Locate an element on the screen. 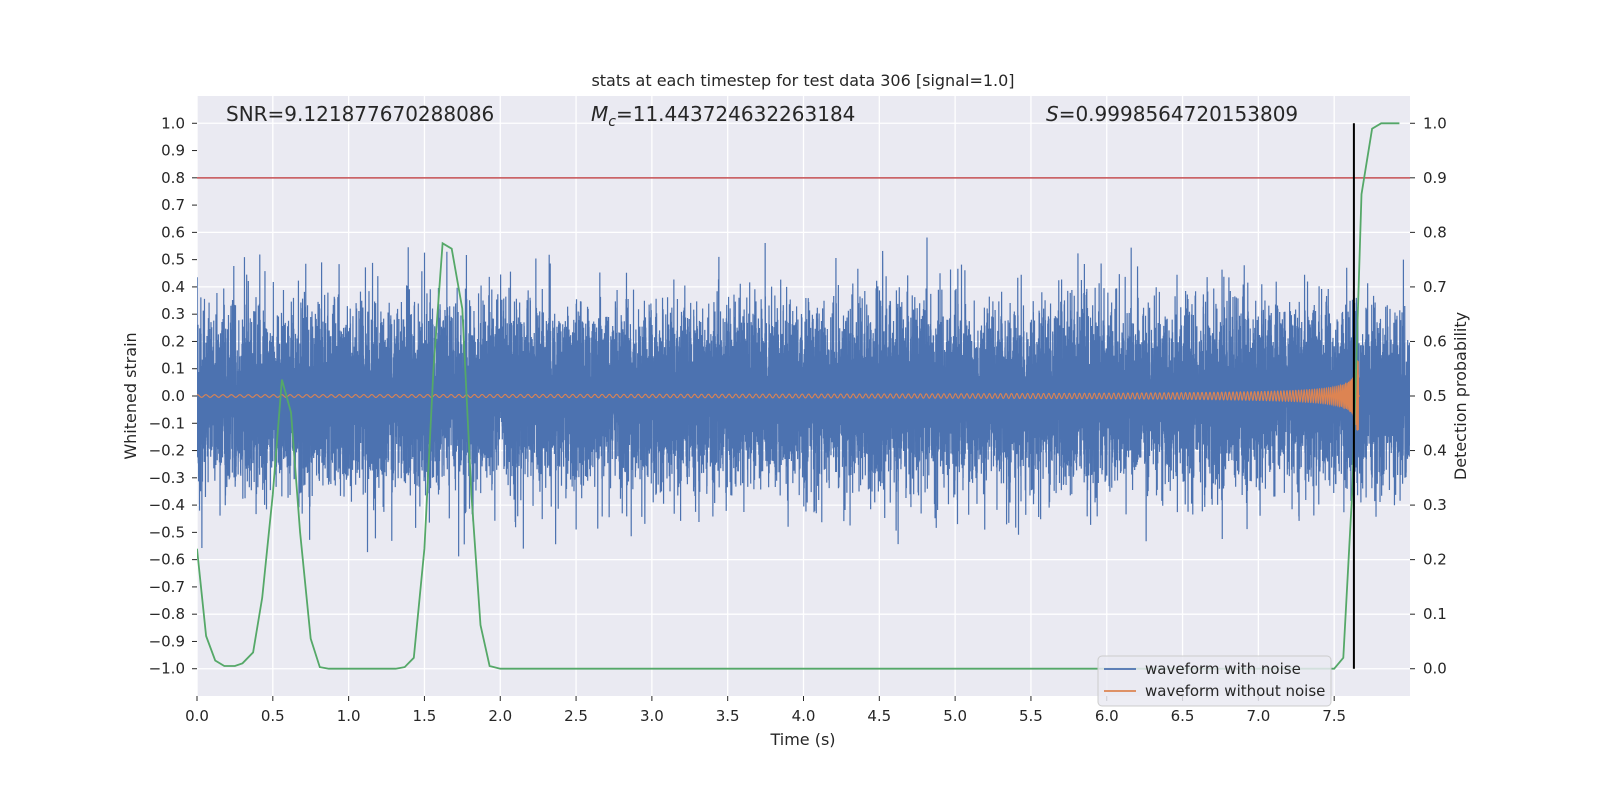  y-tick-label: −0.9 is located at coordinates (167, 641).